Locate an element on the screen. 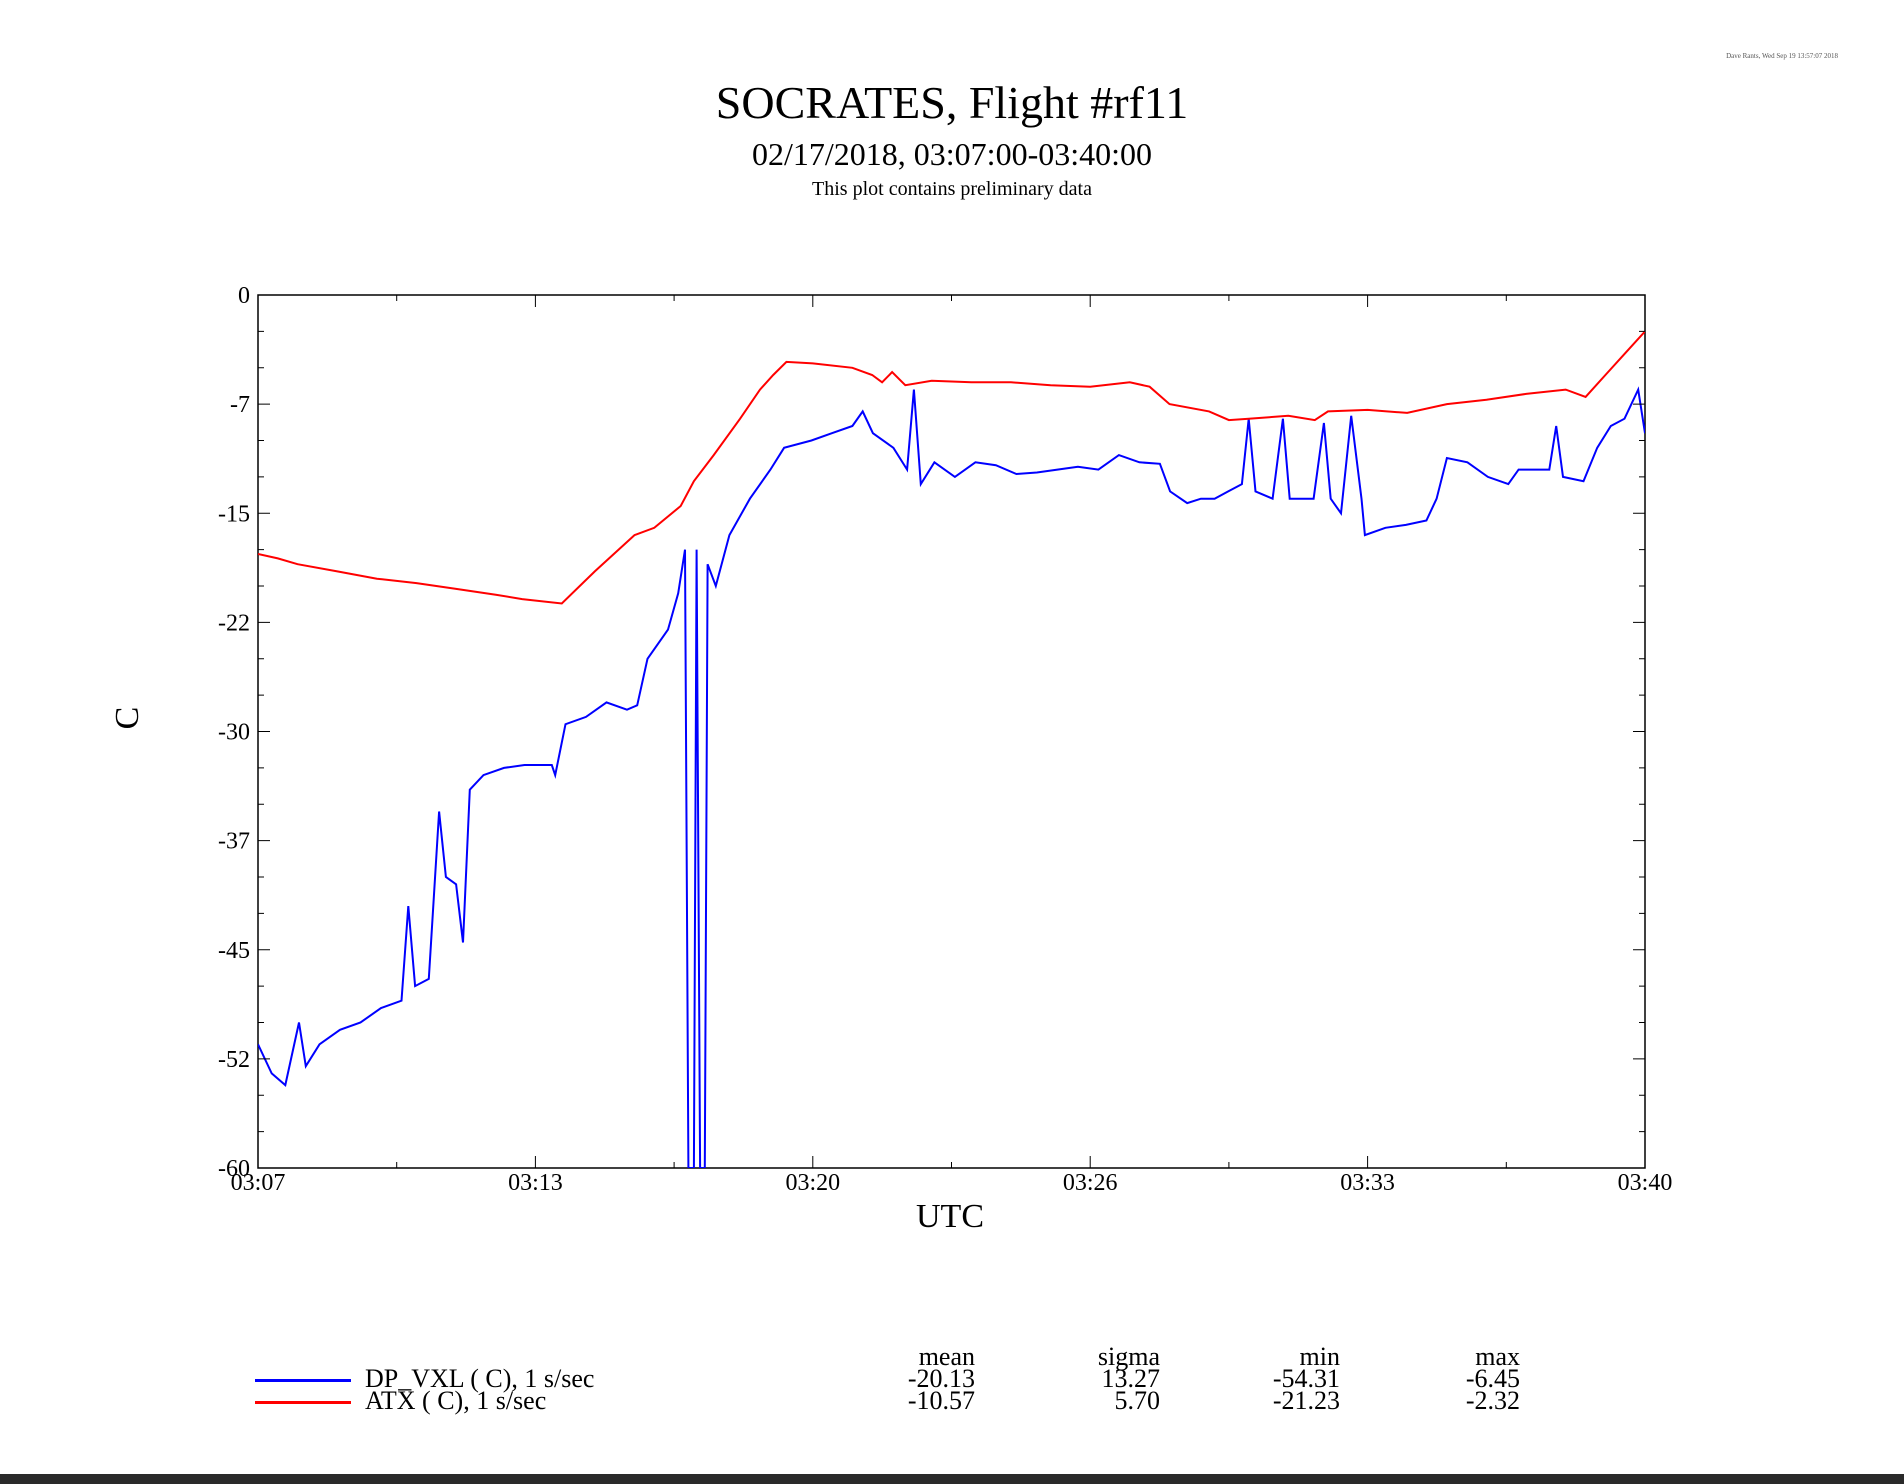  x-tick-label: 03:07 is located at coordinates (258, 1183).